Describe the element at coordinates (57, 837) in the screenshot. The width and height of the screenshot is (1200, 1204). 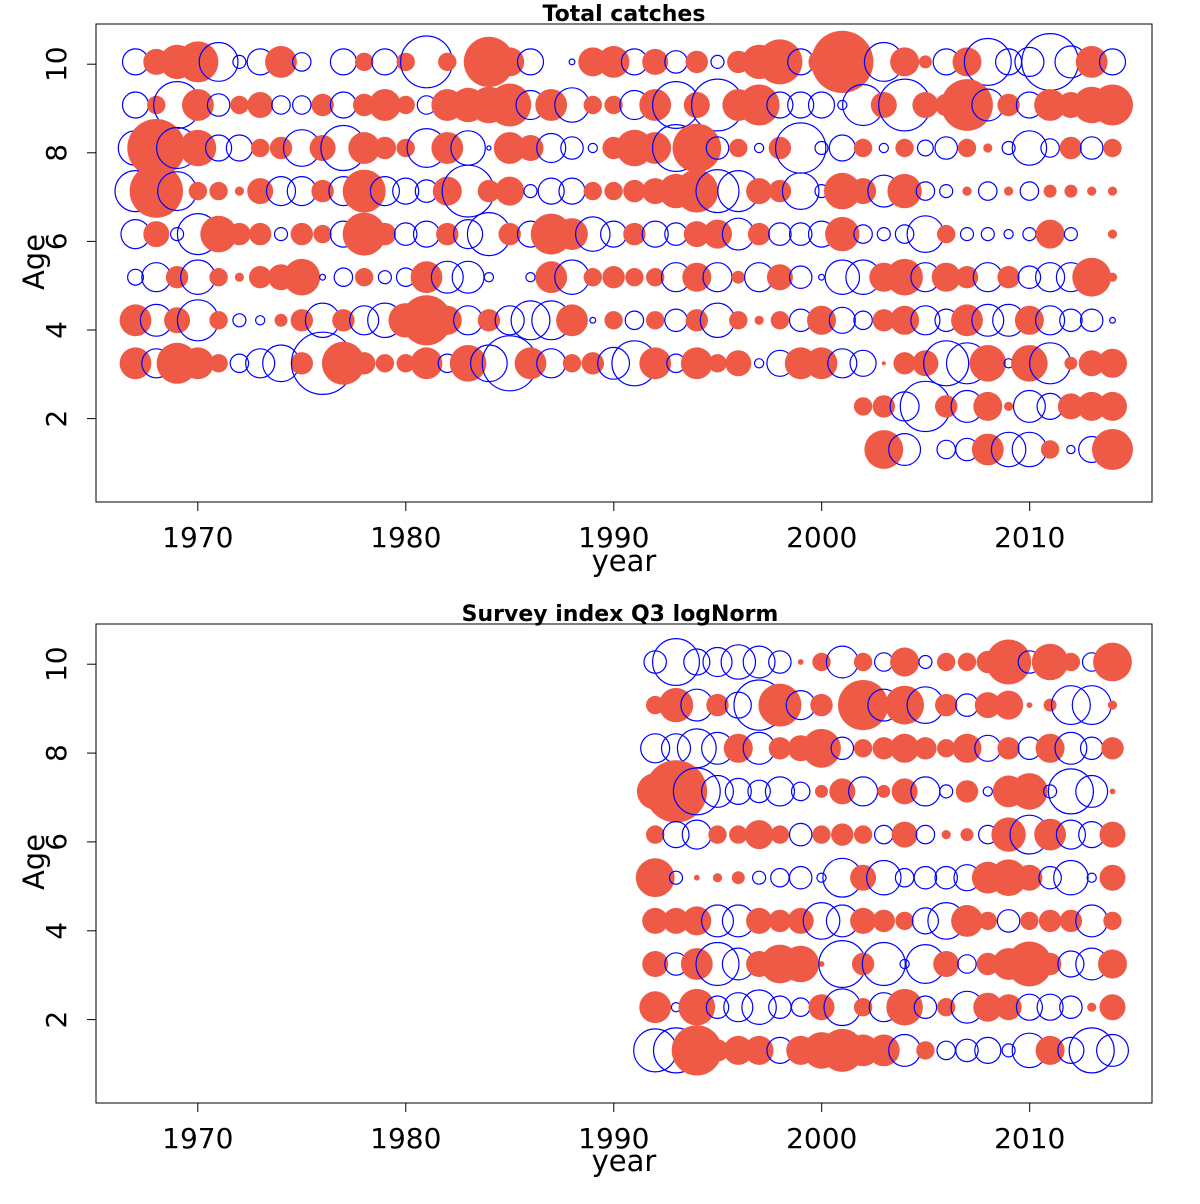
I see `panel2-y-axis: 2 4 6 8 10 Age` at that location.